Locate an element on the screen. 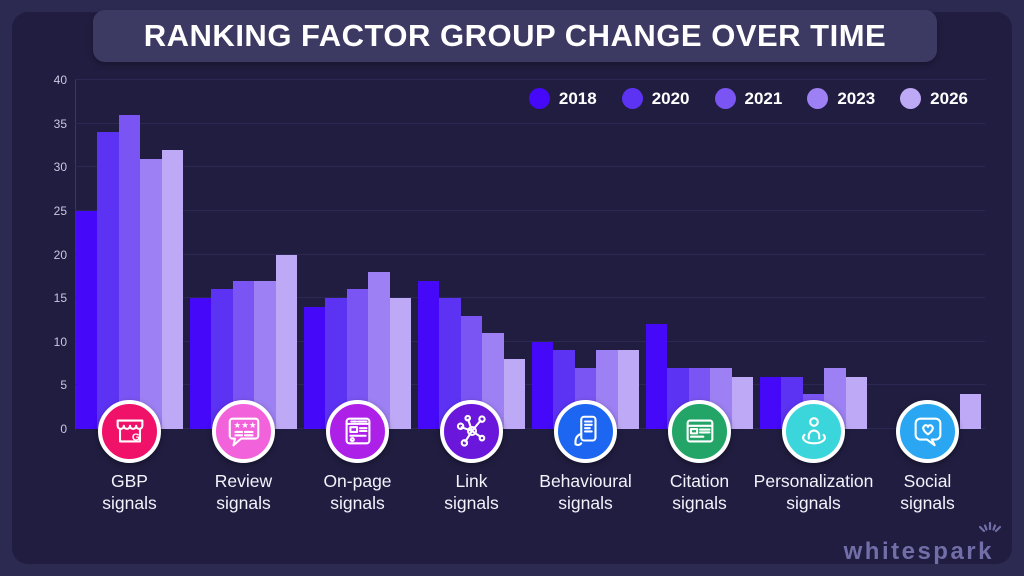  bar-2018-behavioural-signals is located at coordinates (543, 385).